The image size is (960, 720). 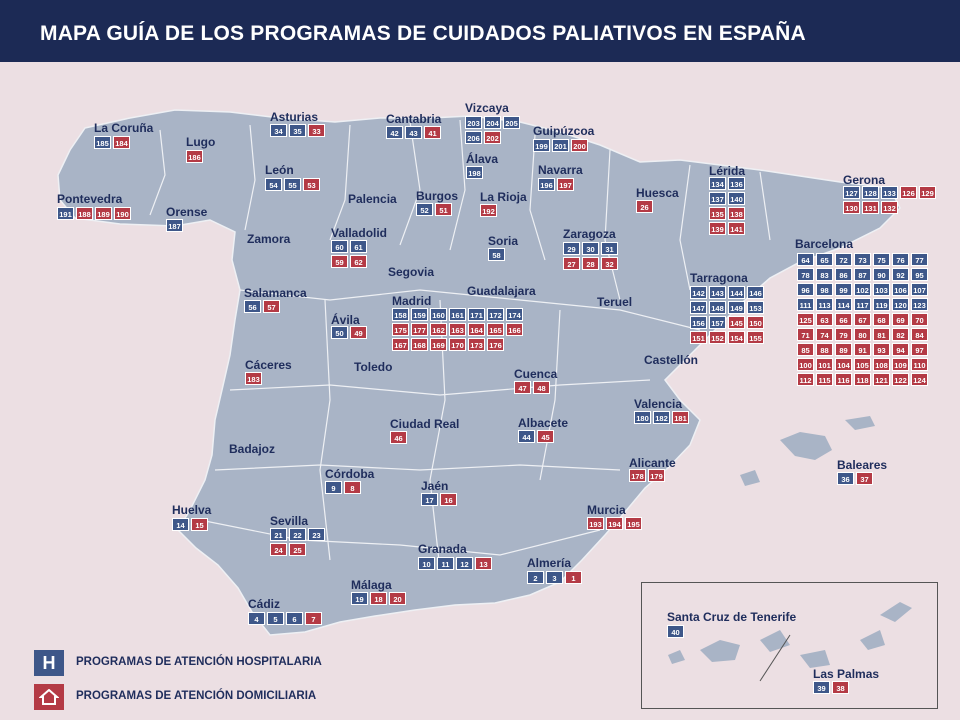 What do you see at coordinates (371, 585) in the screenshot?
I see `province-label-malaga: Málaga` at bounding box center [371, 585].